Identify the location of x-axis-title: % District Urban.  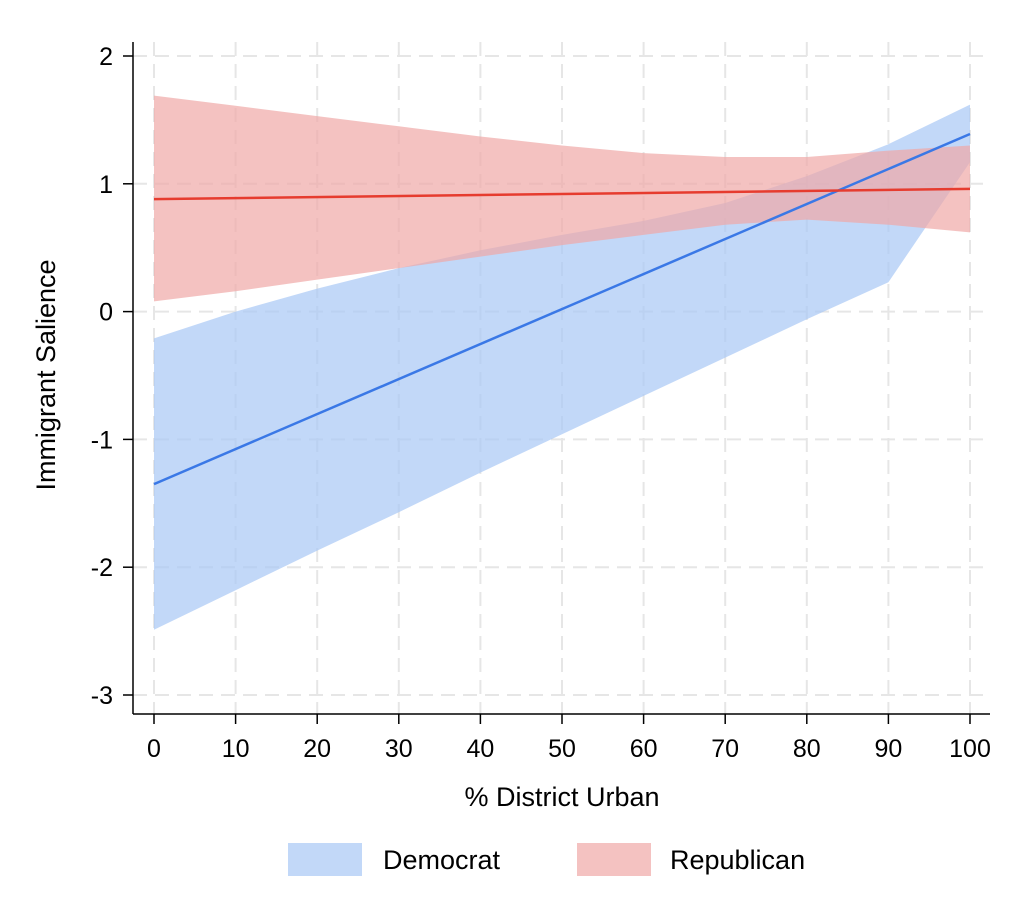
(561, 797).